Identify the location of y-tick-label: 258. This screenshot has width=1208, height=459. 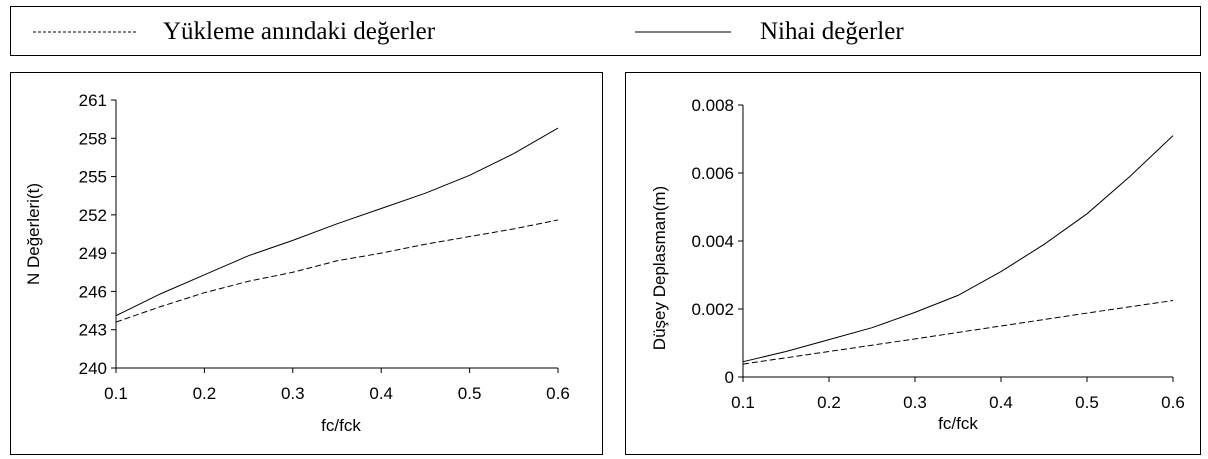
(93, 138).